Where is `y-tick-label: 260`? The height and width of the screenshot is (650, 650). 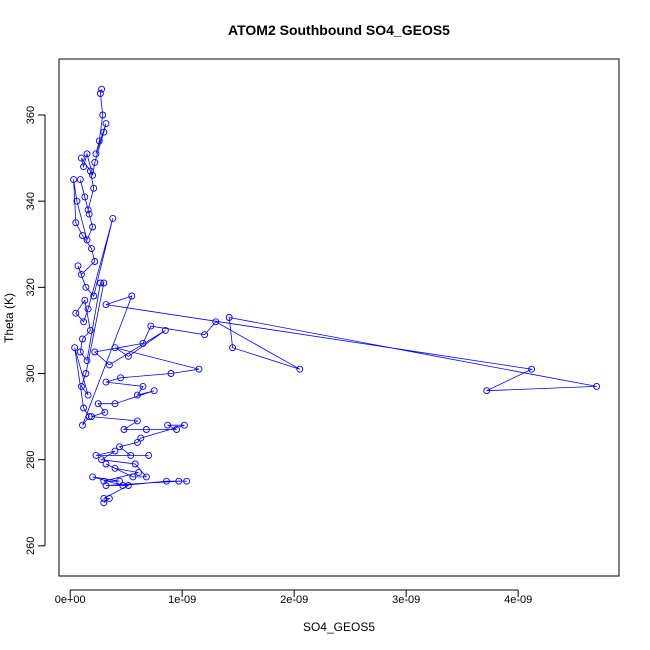 y-tick-label: 260 is located at coordinates (31, 546).